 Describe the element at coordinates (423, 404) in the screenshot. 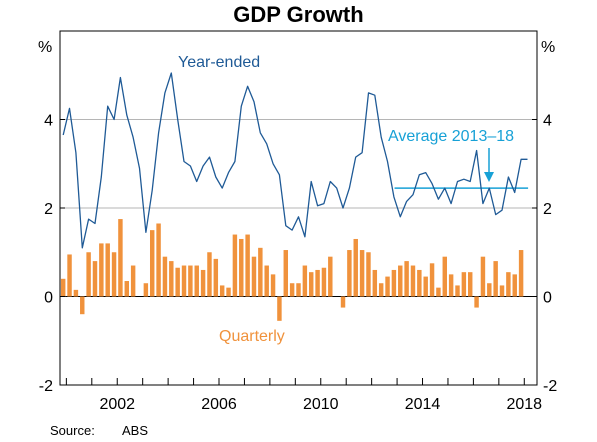

I see `x-tick-label: 2014` at that location.